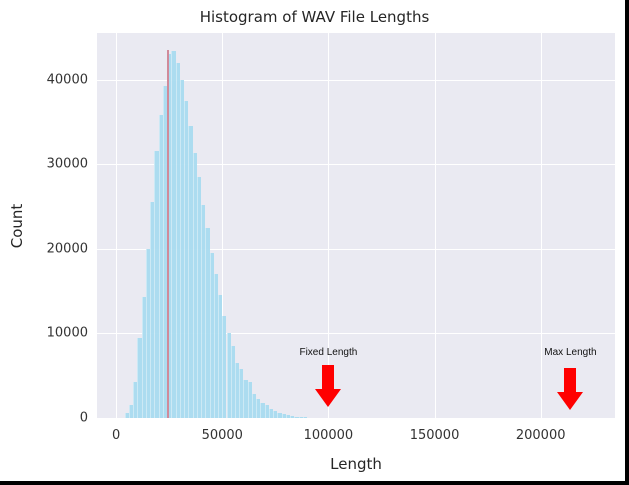  Describe the element at coordinates (67, 333) in the screenshot. I see `y-tick-label: 10000` at that location.